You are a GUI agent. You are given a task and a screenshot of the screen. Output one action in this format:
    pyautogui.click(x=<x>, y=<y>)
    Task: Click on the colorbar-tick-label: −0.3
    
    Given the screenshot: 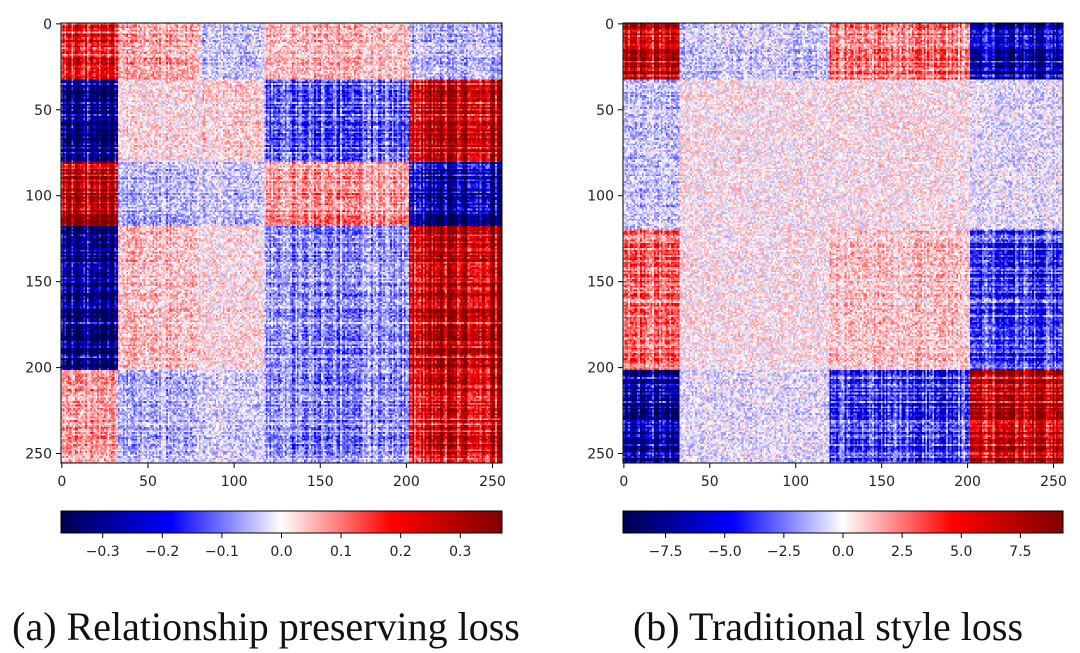 What is the action you would take?
    pyautogui.click(x=103, y=552)
    